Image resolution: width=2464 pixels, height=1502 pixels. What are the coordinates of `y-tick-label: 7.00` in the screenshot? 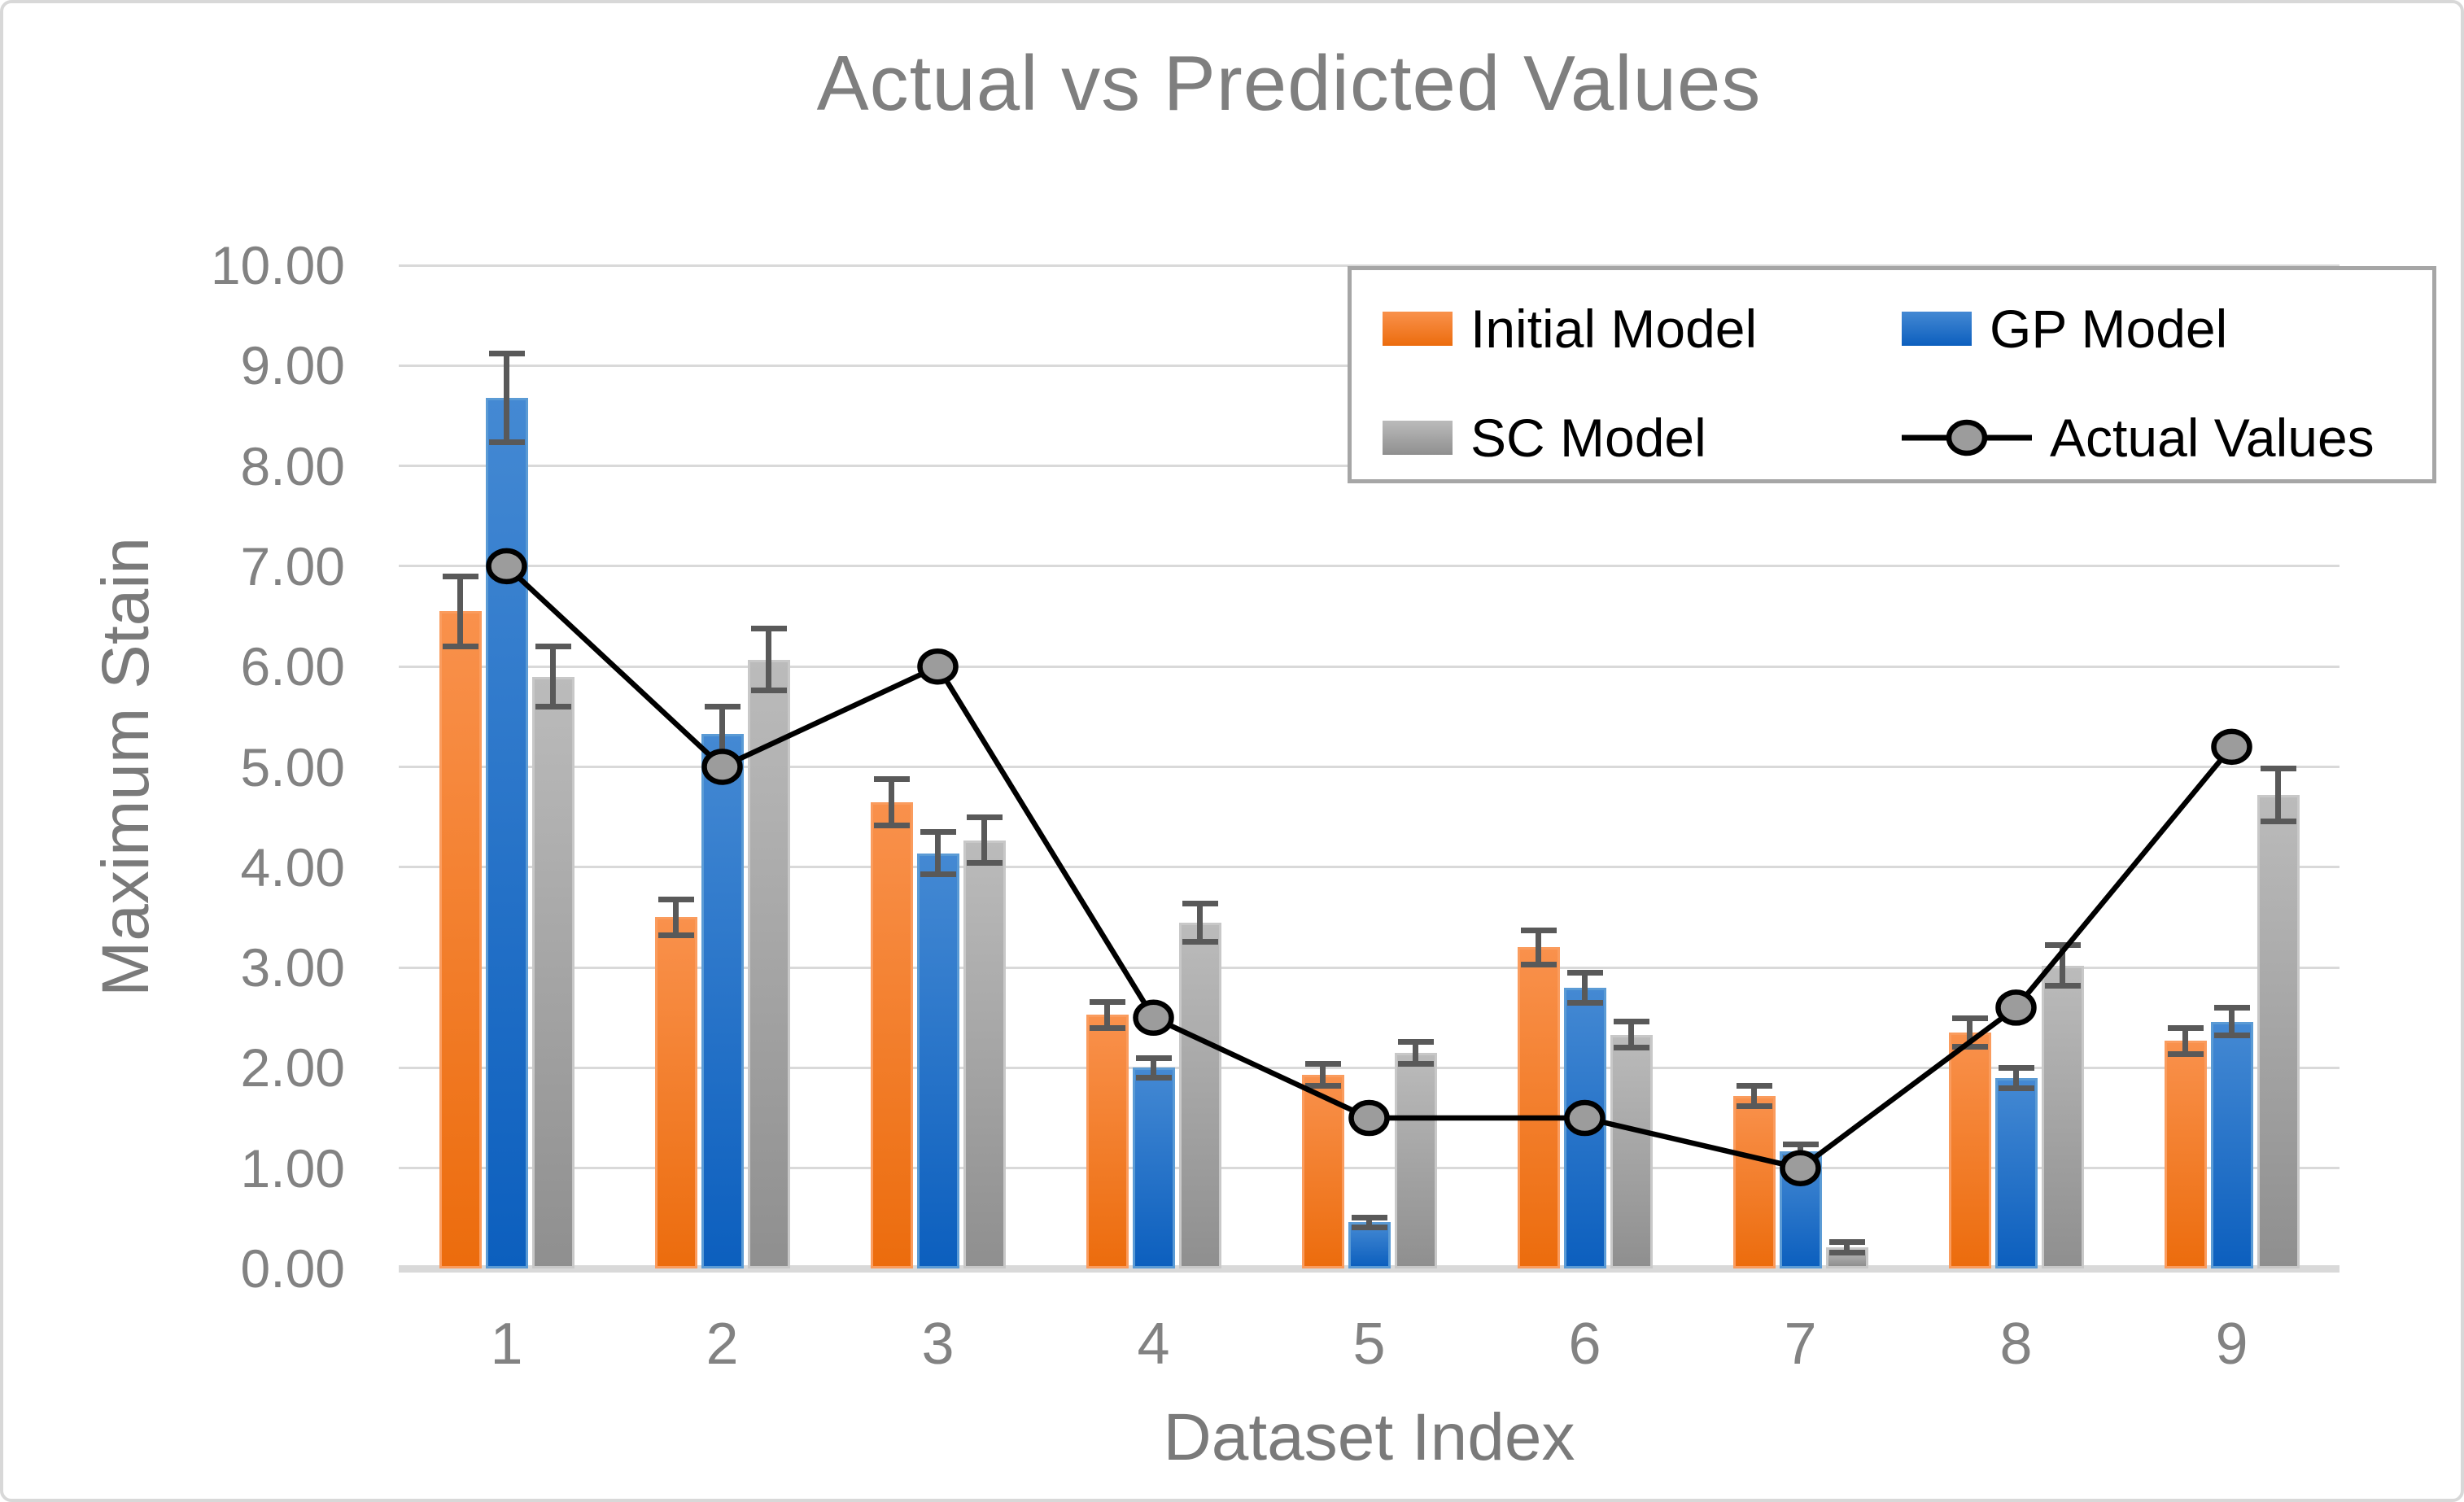 It's located at (293, 566).